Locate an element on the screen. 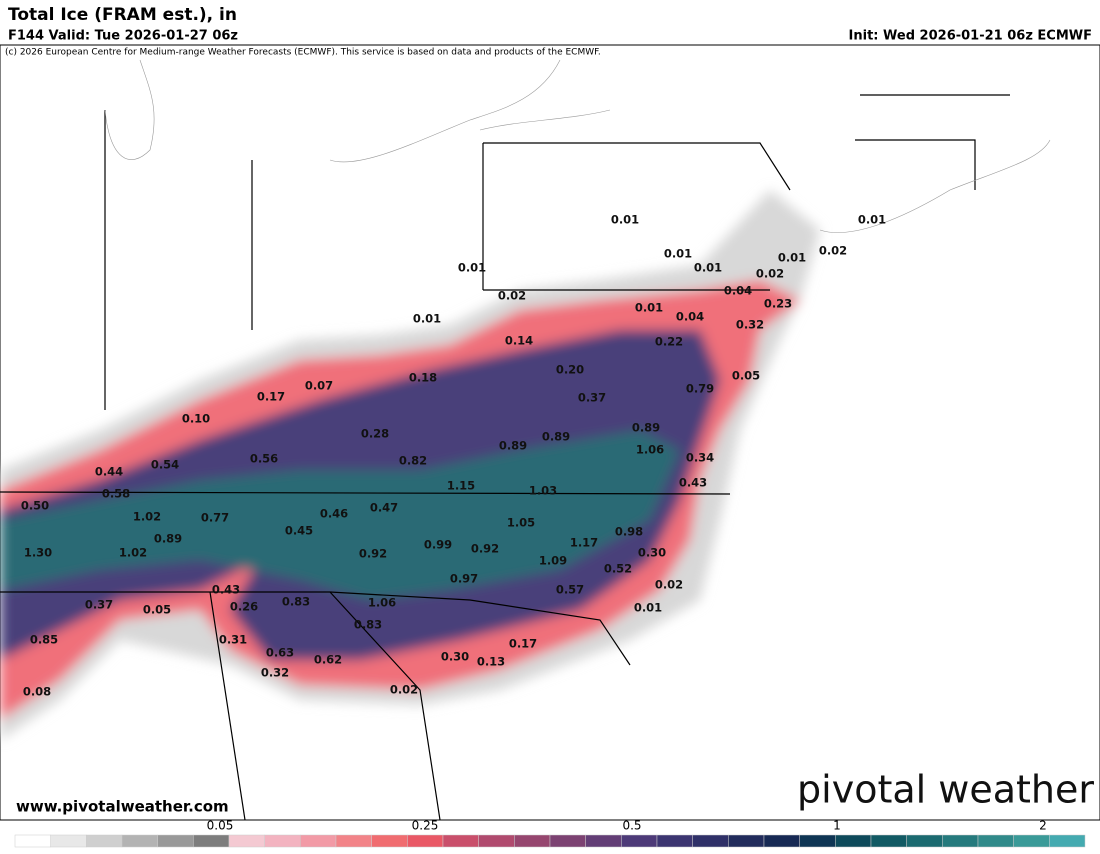  value-label: 0.52 is located at coordinates (618, 569).